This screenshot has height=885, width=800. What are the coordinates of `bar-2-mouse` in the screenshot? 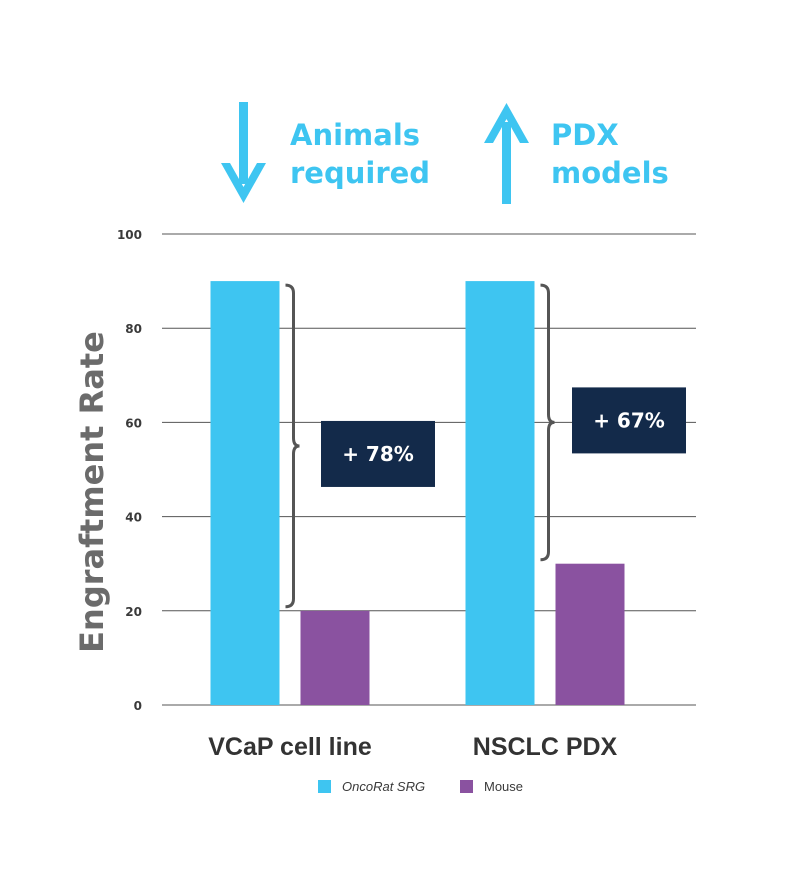 It's located at (590, 634).